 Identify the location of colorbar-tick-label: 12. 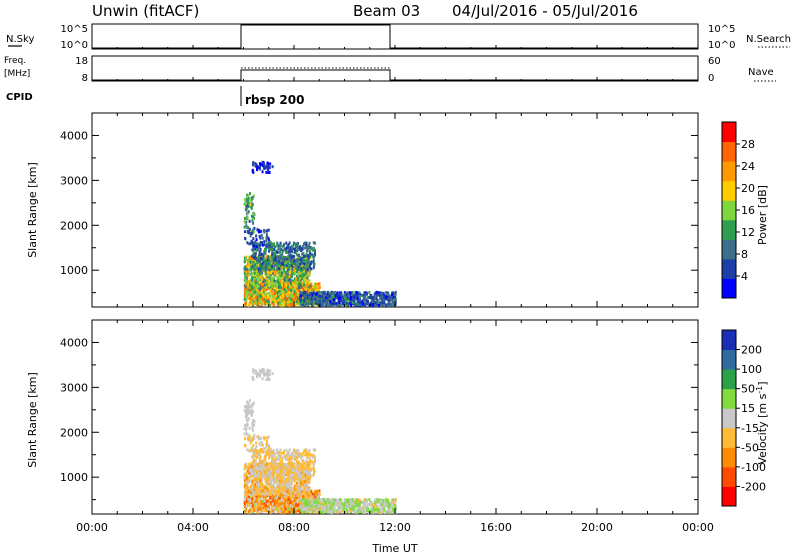
(748, 232).